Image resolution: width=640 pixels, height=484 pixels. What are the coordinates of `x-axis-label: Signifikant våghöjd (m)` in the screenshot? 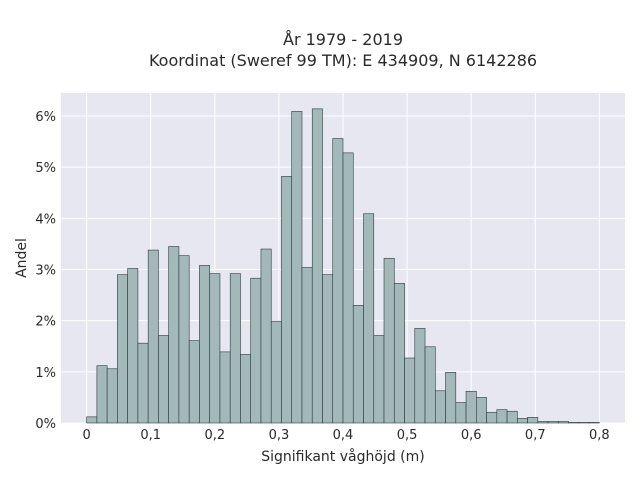 It's located at (342, 456).